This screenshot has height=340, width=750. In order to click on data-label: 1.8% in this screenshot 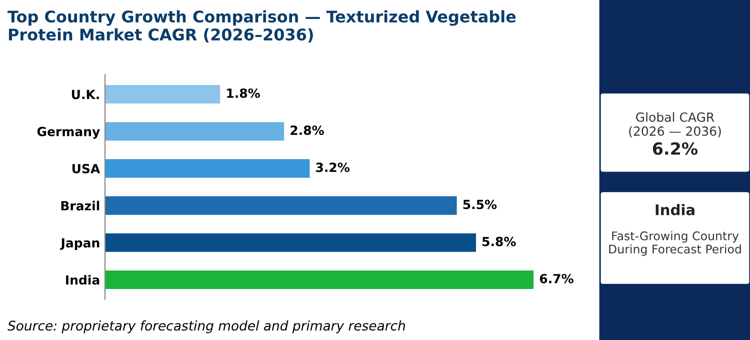, I will do `click(243, 93)`.